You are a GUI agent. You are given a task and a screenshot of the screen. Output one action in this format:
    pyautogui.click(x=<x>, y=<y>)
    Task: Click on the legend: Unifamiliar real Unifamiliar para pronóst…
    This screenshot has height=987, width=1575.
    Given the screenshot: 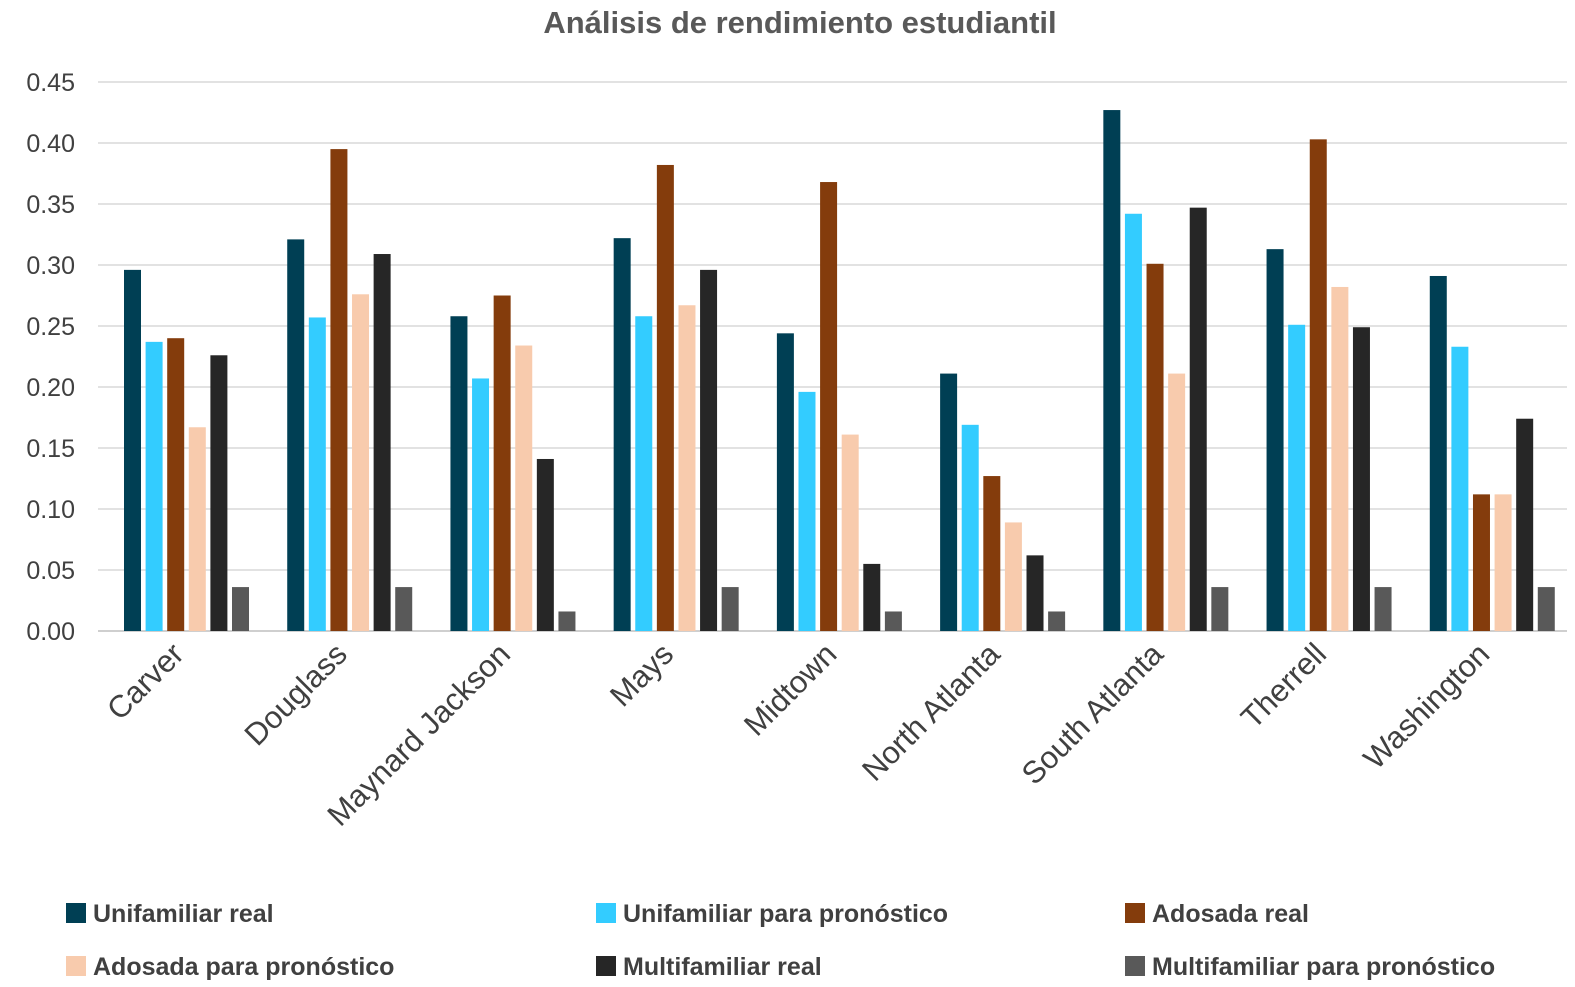 What is the action you would take?
    pyautogui.click(x=780, y=940)
    